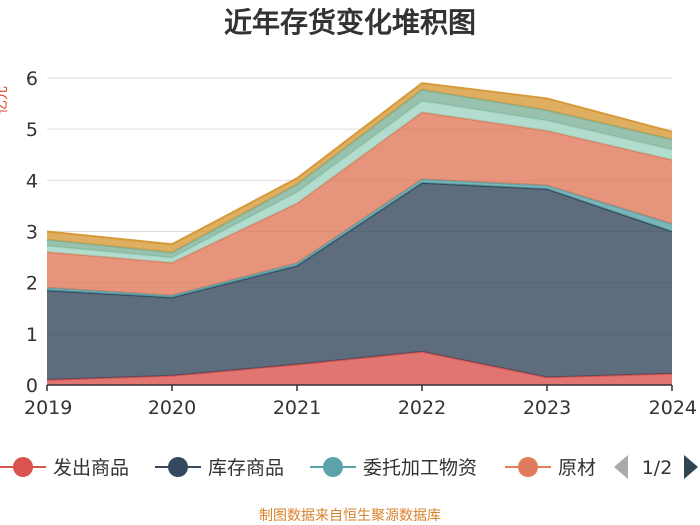 Image resolution: width=700 pixels, height=525 pixels. What do you see at coordinates (246, 468) in the screenshot?
I see `legend-label: 库存商品` at bounding box center [246, 468].